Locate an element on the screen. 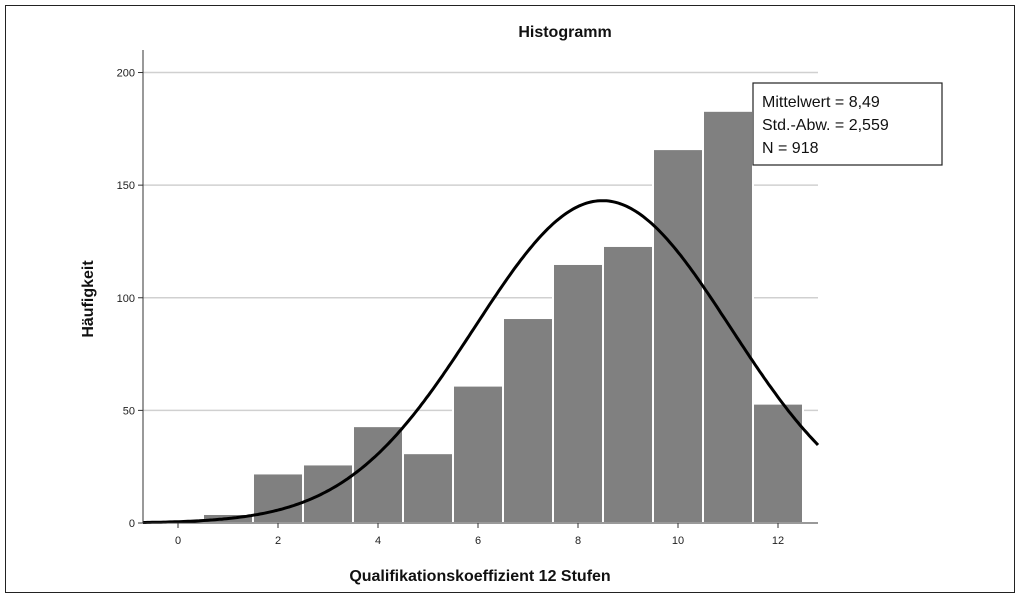 The image size is (1022, 599). y-tick-labels: 0 50 100 150 200 is located at coordinates (130, 299).